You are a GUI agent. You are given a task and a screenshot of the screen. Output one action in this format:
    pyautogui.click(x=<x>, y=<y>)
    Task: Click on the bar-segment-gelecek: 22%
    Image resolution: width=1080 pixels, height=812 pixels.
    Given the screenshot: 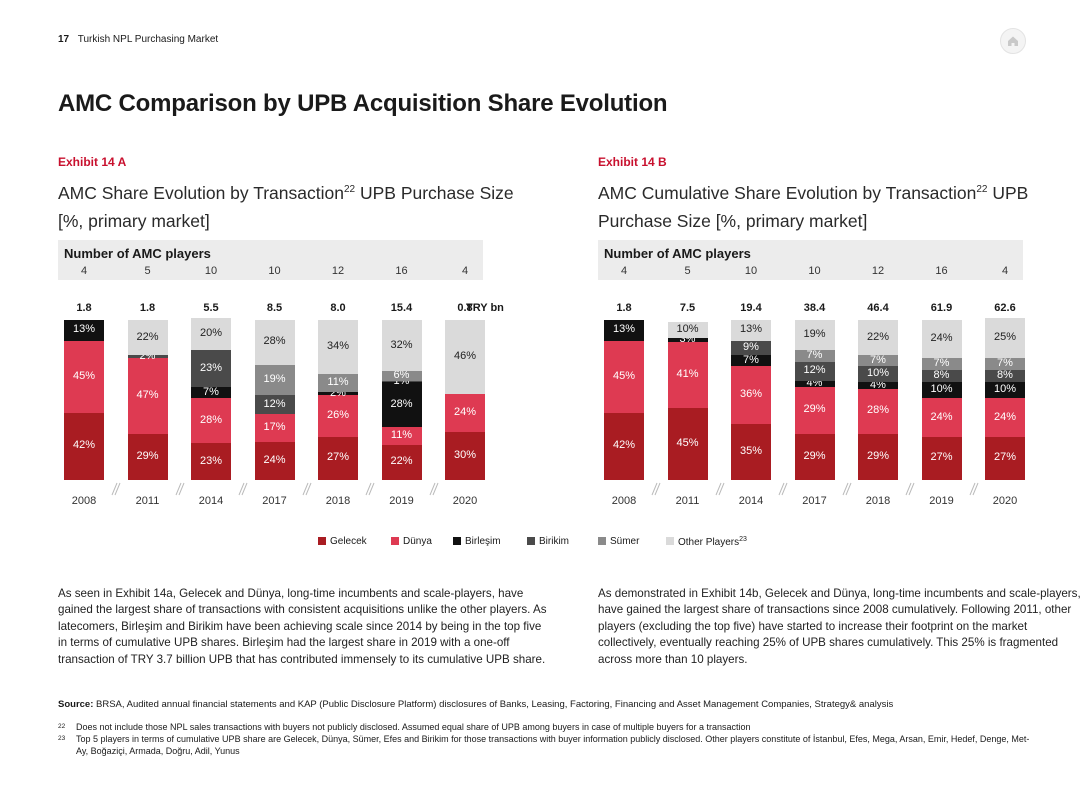 What is the action you would take?
    pyautogui.click(x=401, y=462)
    